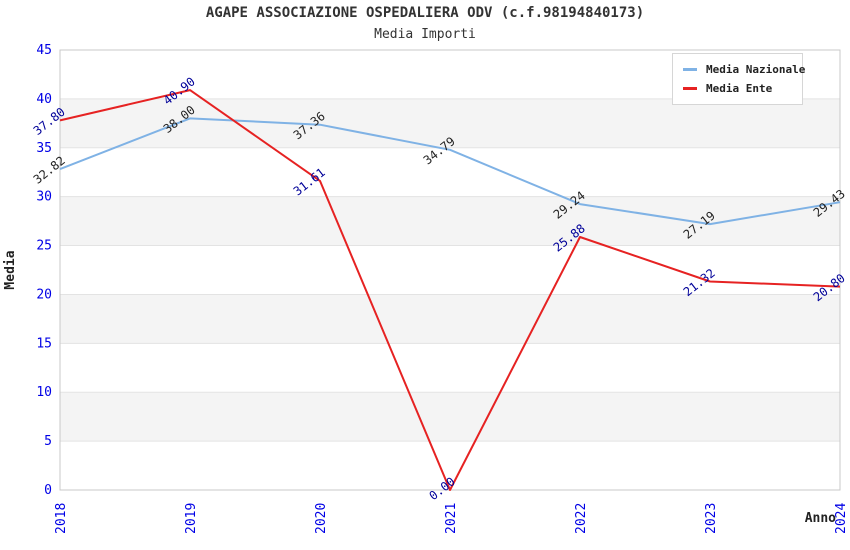  I want to click on legend-line-icon-media-ente, so click(690, 88).